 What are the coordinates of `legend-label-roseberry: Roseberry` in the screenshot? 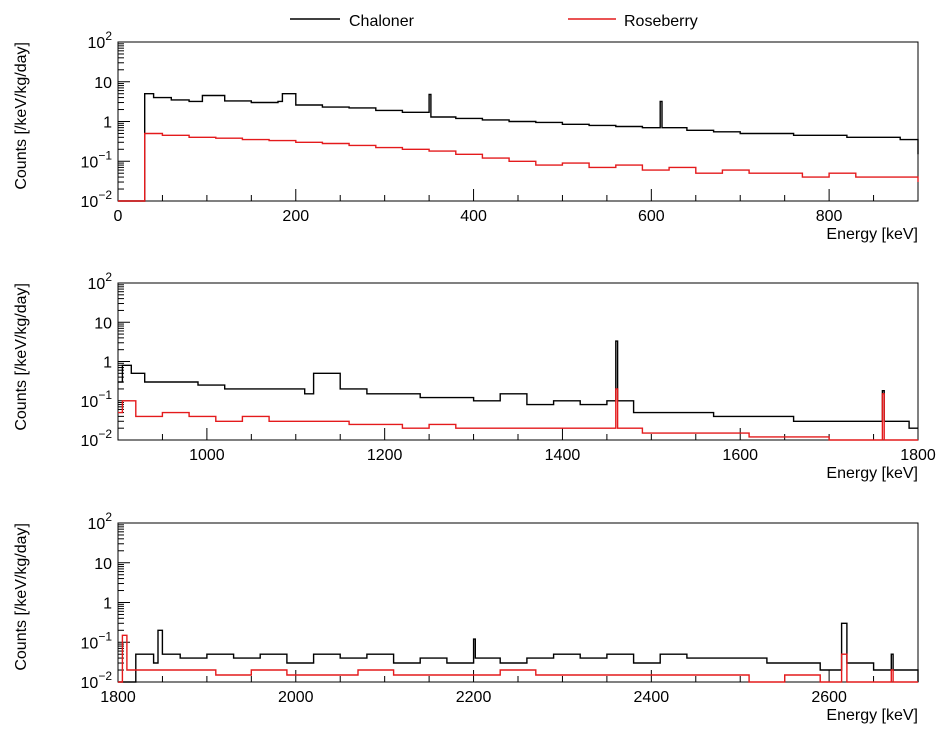 It's located at (661, 21).